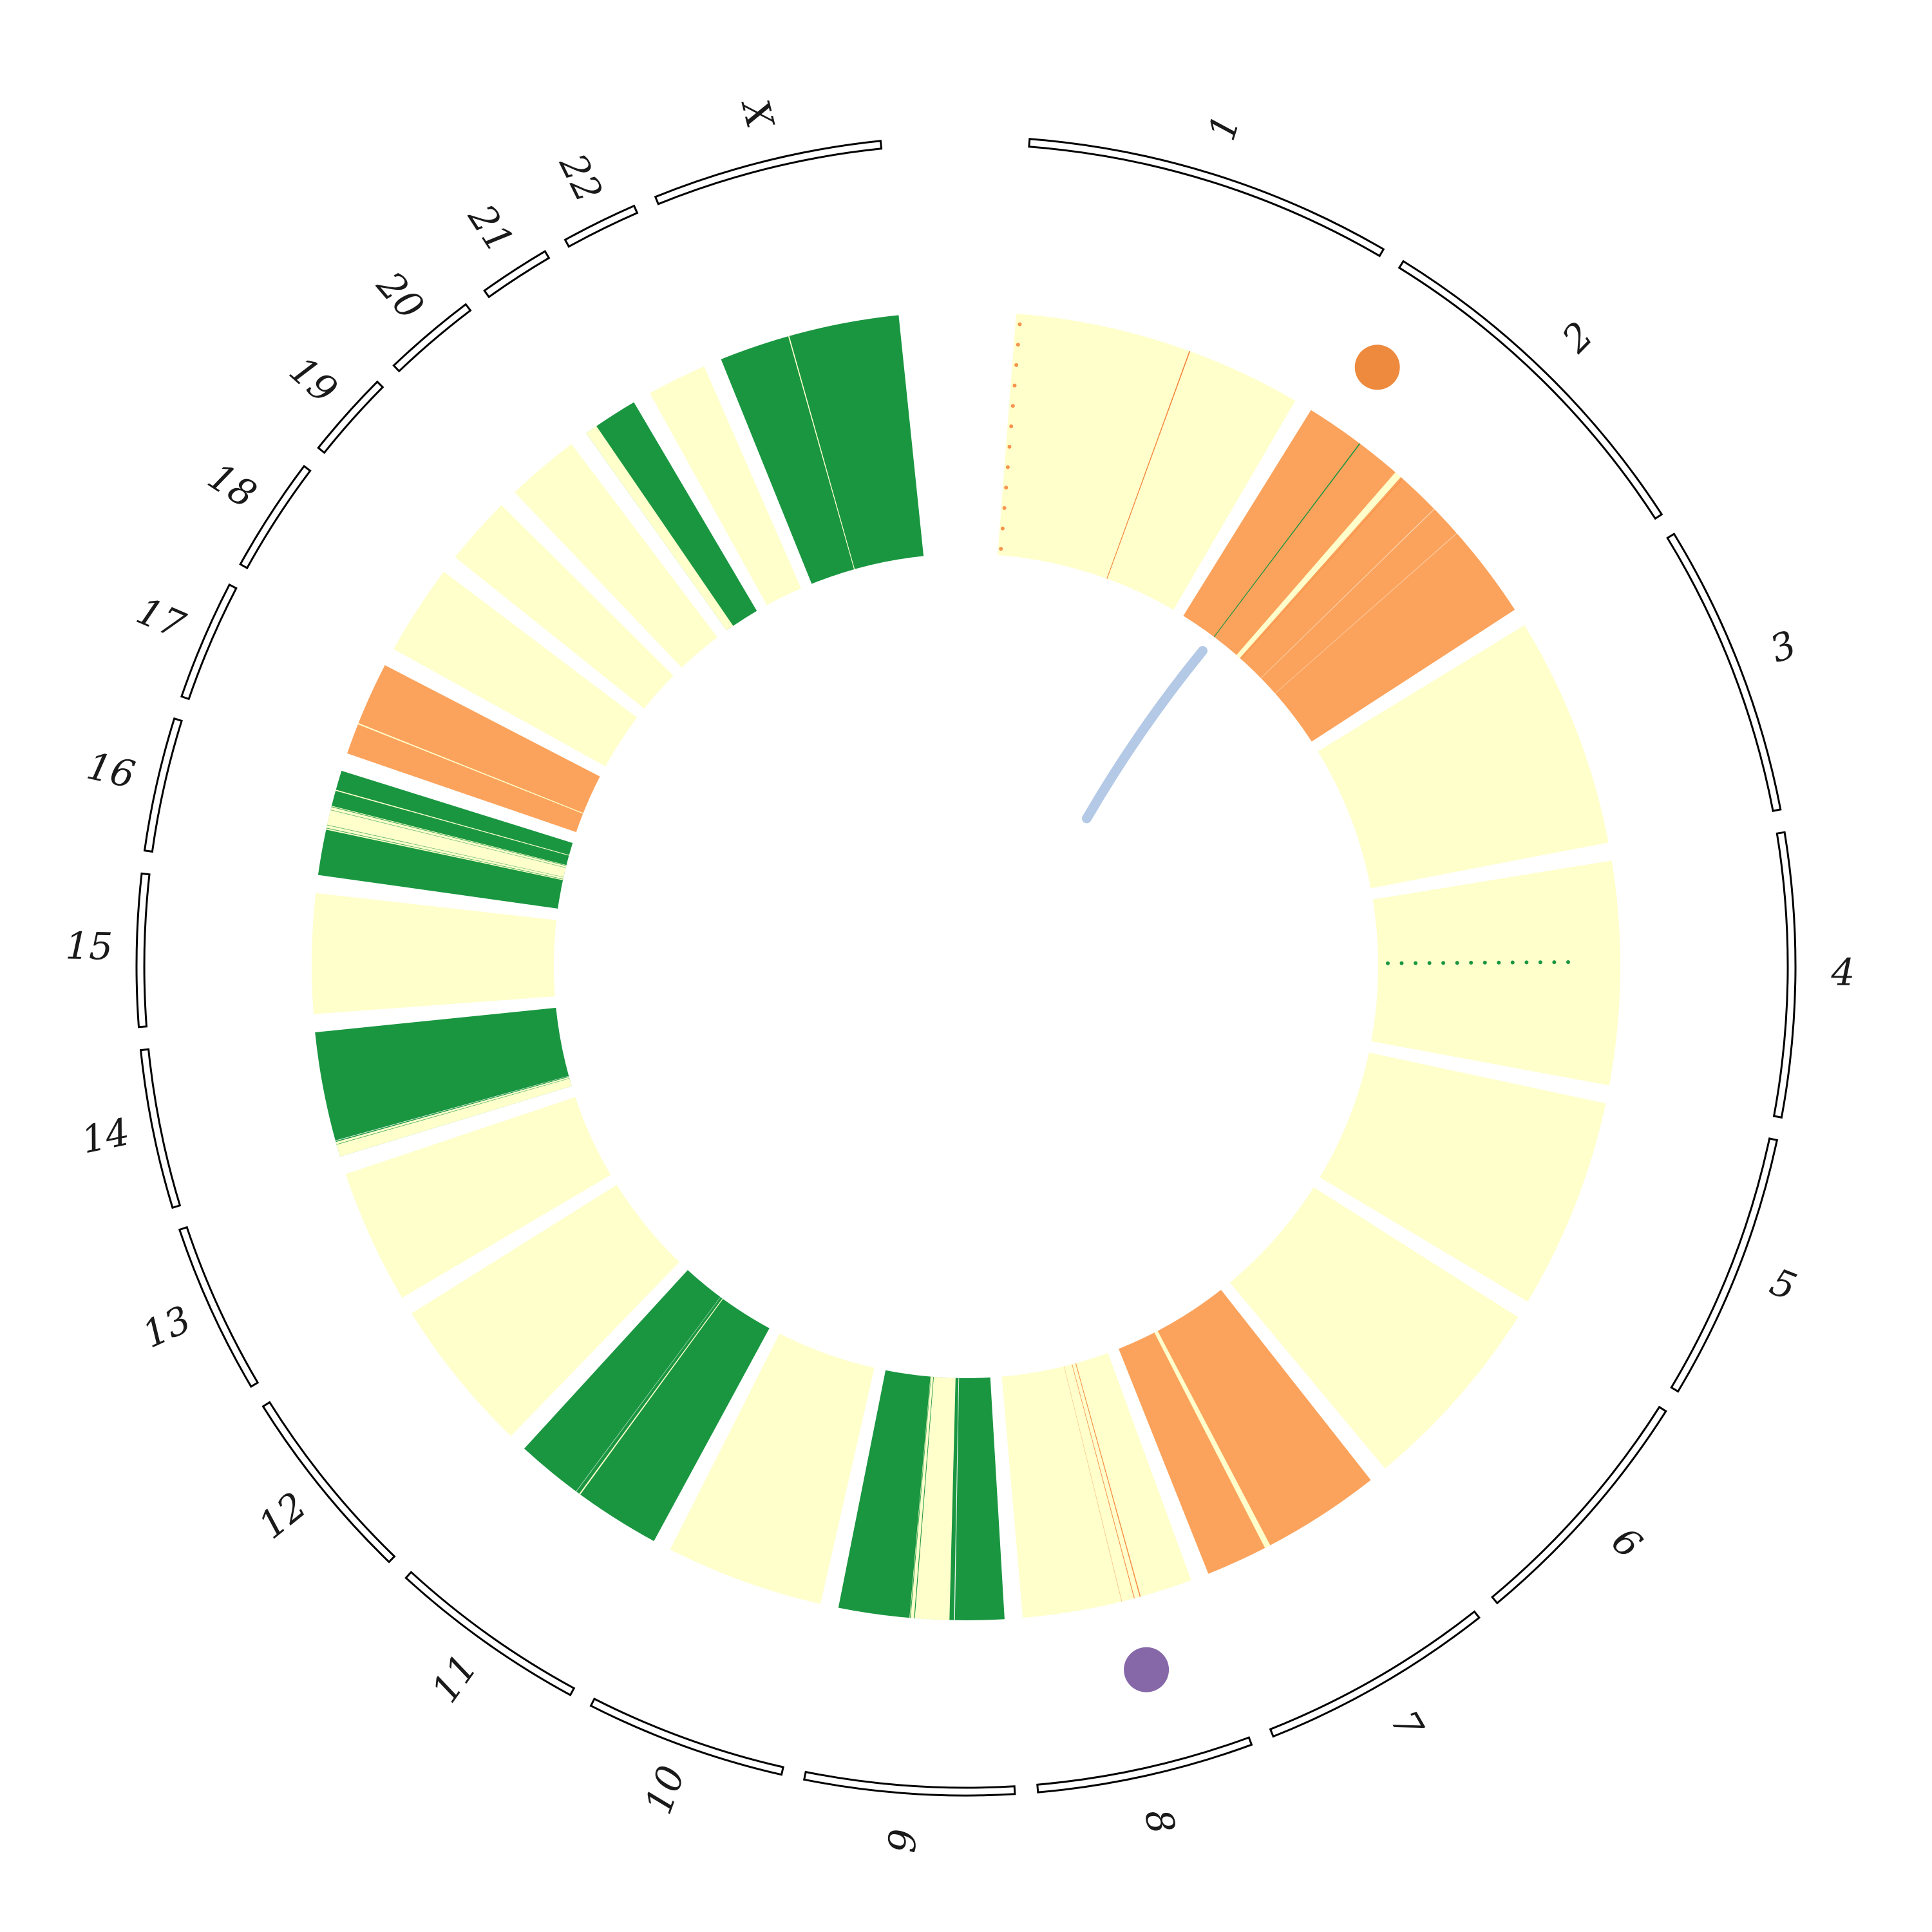 This screenshot has width=1932, height=1932. Describe the element at coordinates (163, 785) in the screenshot. I see `ideogram-arc-chr16` at that location.